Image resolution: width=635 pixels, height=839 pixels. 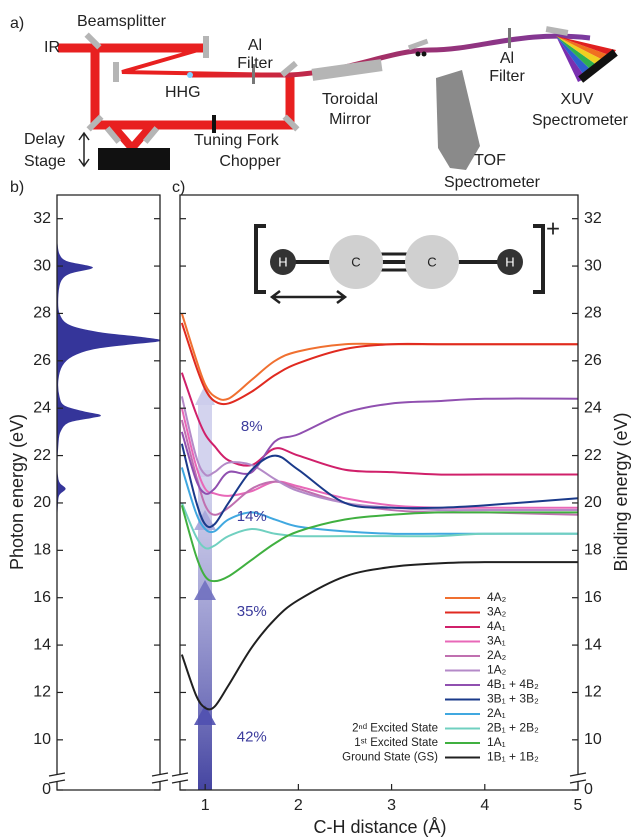 I want to click on y2-tick-label: 28, so click(x=593, y=313).